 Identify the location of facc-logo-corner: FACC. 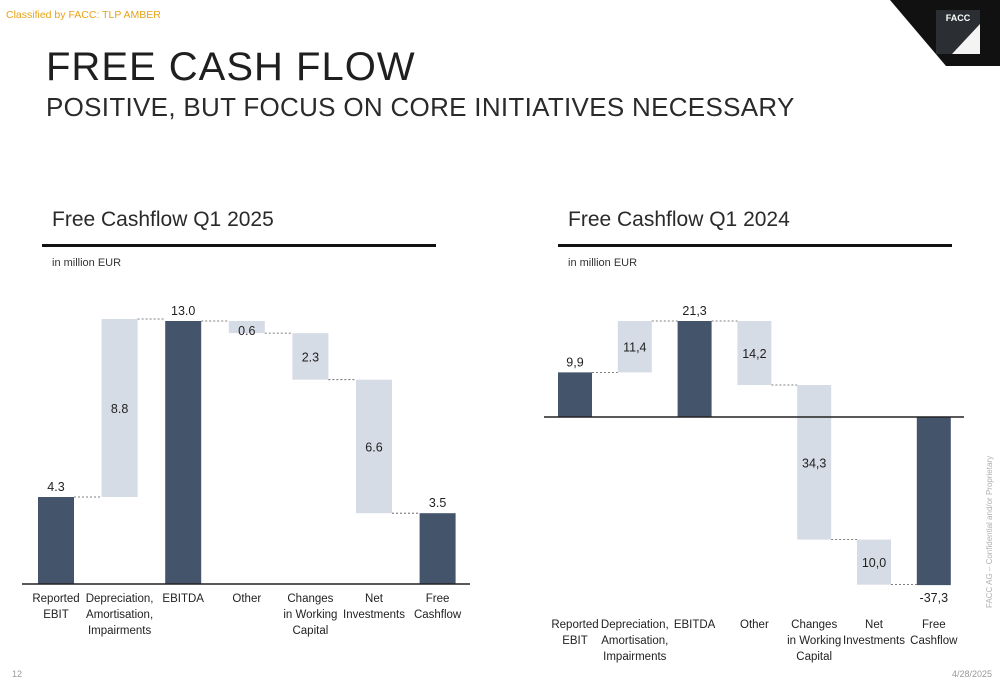
(945, 33).